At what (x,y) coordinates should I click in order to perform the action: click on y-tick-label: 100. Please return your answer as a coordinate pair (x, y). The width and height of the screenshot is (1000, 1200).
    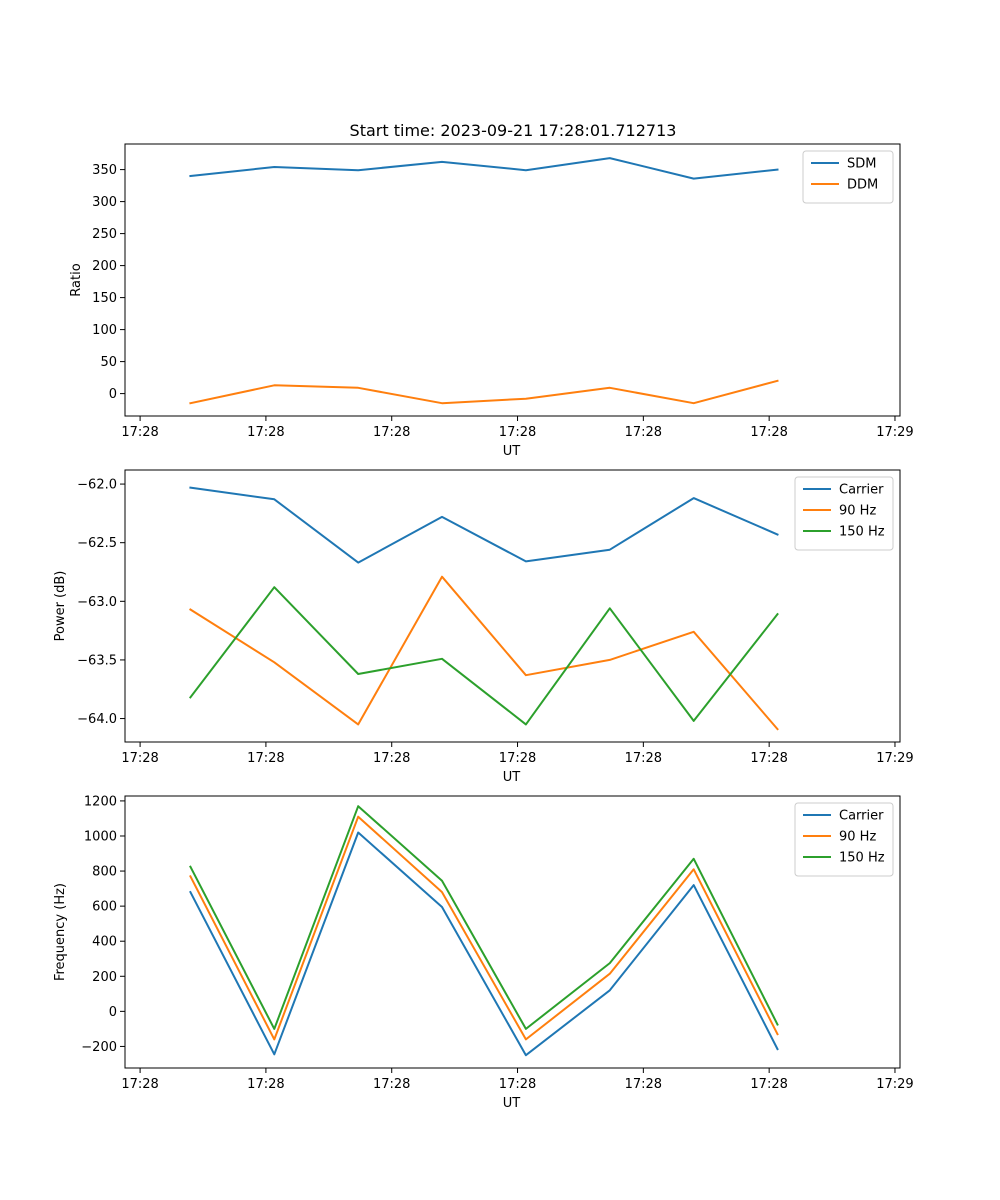
    Looking at the image, I should click on (104, 330).